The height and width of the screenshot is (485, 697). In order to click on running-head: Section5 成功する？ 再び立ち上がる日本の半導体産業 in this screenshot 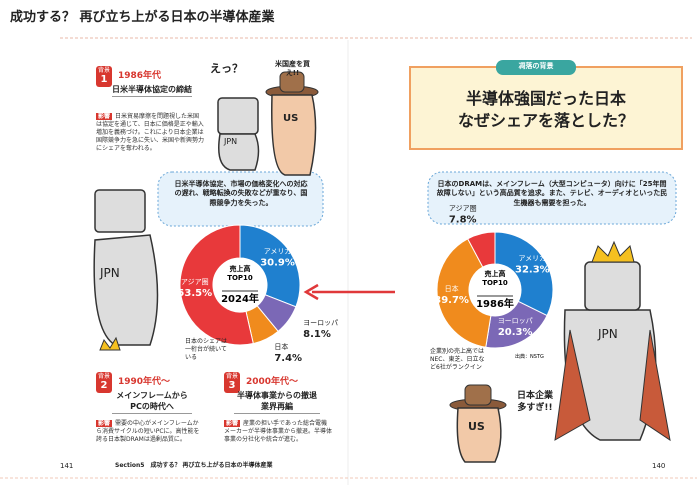, I will do `click(194, 465)`.